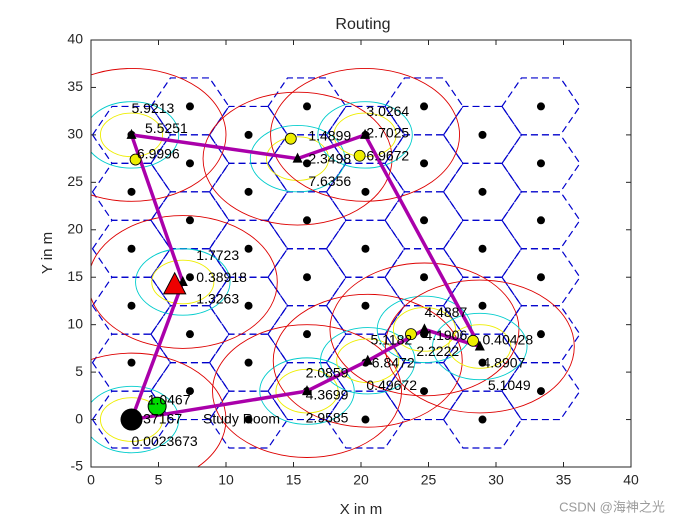 The image size is (700, 526). I want to click on annotation: 5.1182, so click(391, 340).